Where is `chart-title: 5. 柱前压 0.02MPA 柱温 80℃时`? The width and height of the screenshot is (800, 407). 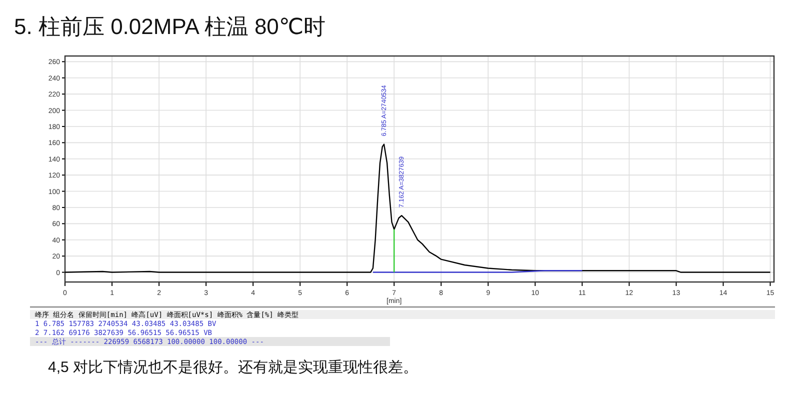
chart-title: 5. 柱前压 0.02MPA 柱温 80℃时 is located at coordinates (170, 26).